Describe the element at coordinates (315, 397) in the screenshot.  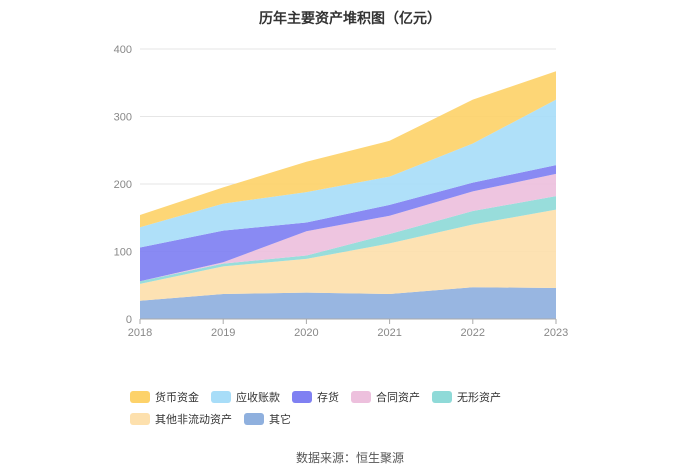
I see `legend-item: 存货` at that location.